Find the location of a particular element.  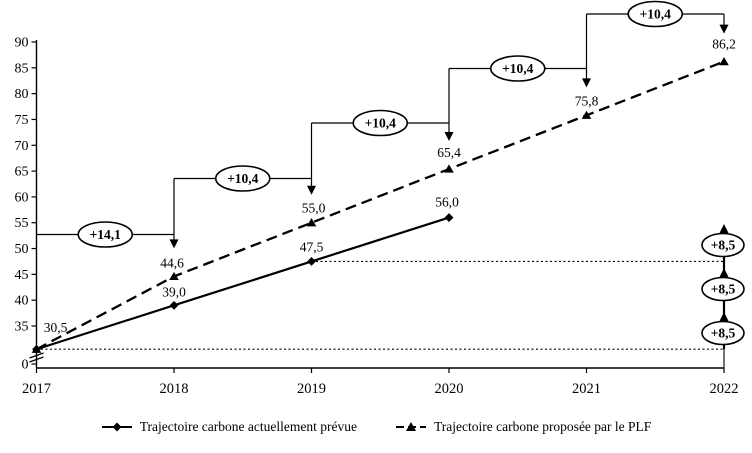

svg-text: 0 is located at coordinates (25, 365).